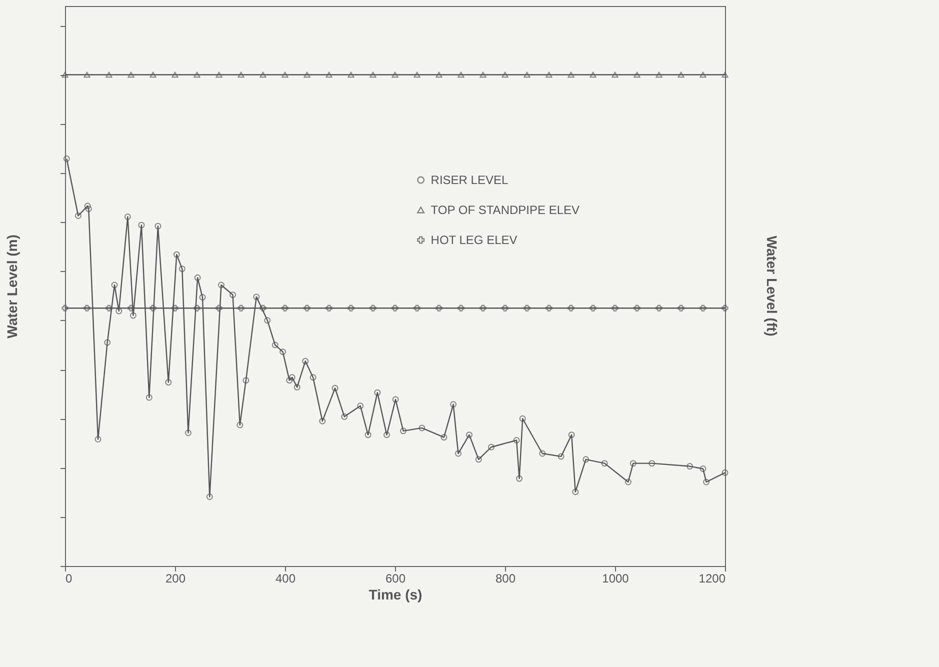 This screenshot has width=939, height=667. What do you see at coordinates (505, 579) in the screenshot?
I see `x-tick-label: 800` at bounding box center [505, 579].